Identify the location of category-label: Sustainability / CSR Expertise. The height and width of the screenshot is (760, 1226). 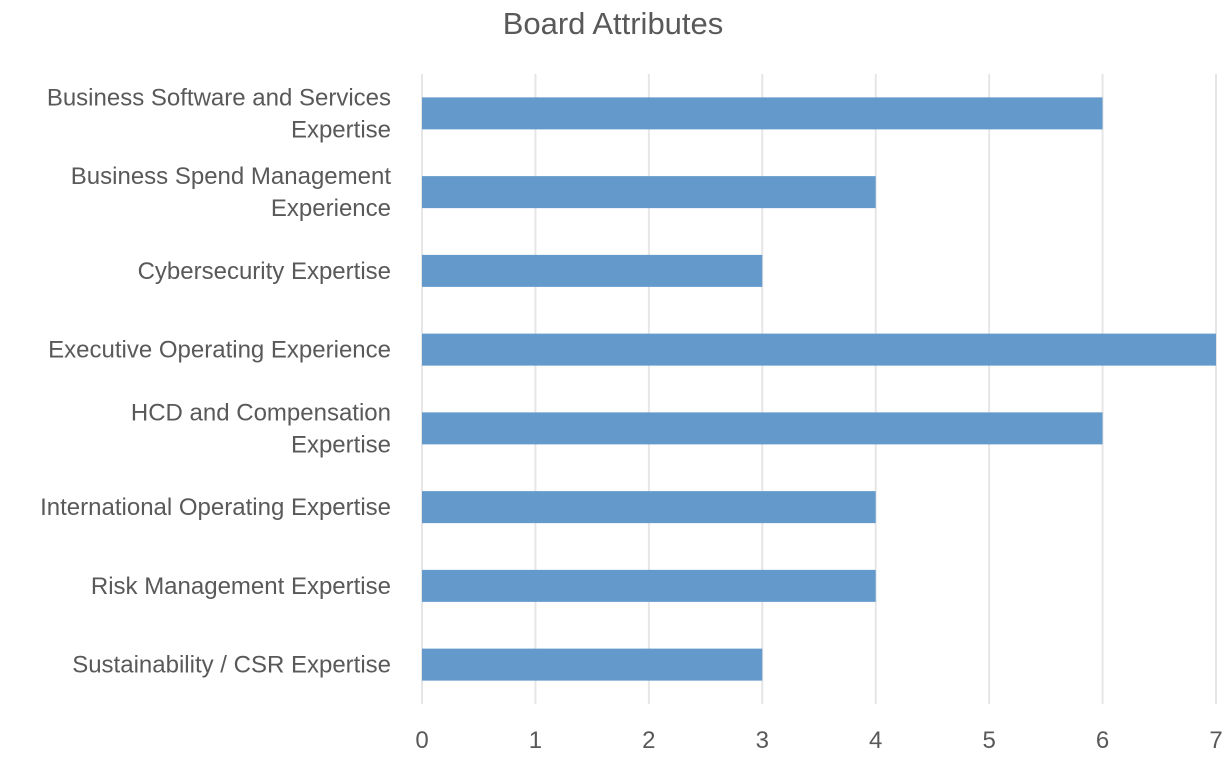
(231, 665).